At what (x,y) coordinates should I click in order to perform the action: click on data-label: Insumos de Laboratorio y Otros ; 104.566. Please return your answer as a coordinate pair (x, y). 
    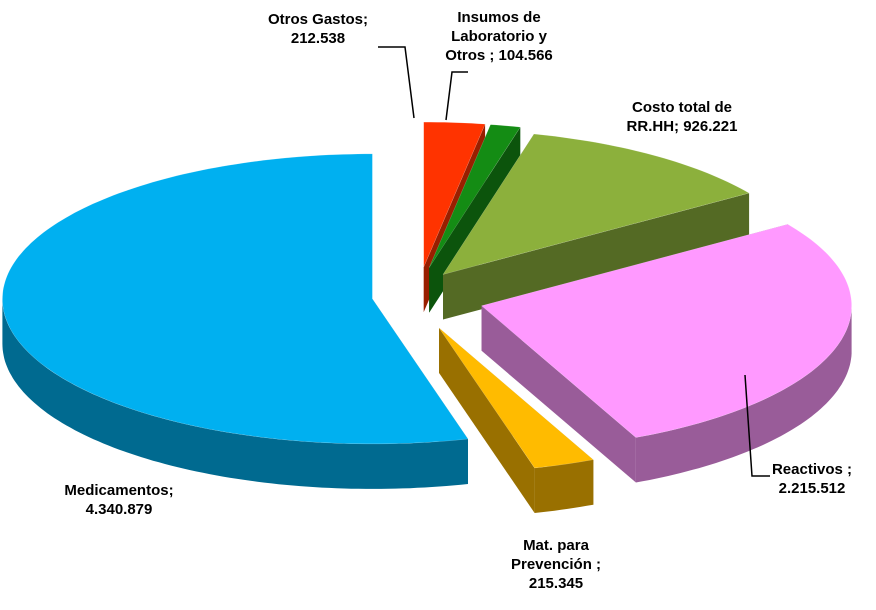
    Looking at the image, I should click on (499, 36).